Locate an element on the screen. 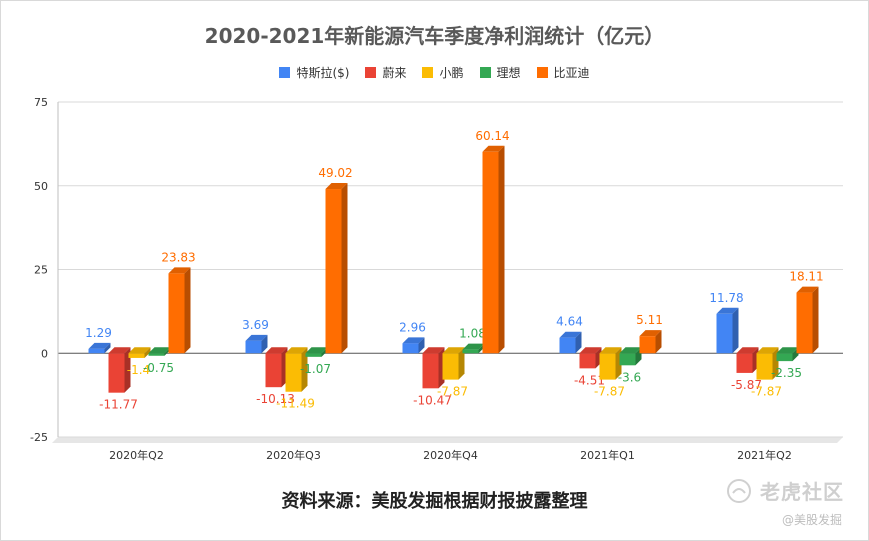 The image size is (869, 541). legend-item: 理想 is located at coordinates (500, 72).